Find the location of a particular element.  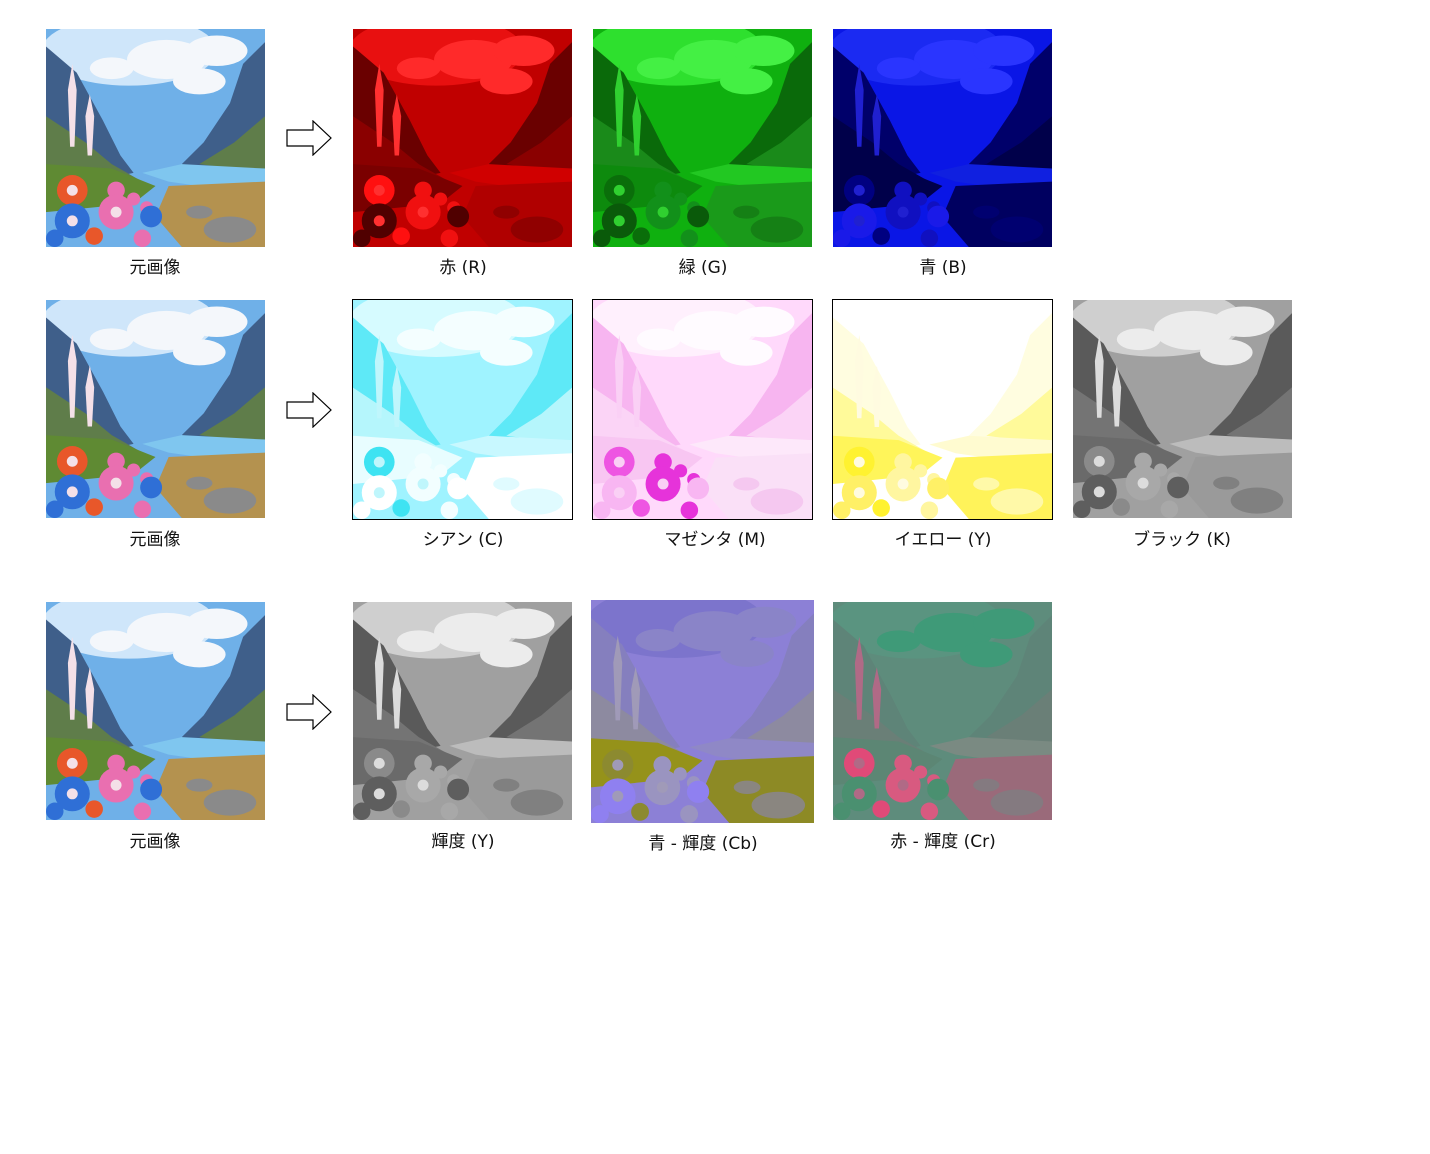

channel-caption-cb: 青 - 輝度 (Cb) is located at coordinates (703, 844).